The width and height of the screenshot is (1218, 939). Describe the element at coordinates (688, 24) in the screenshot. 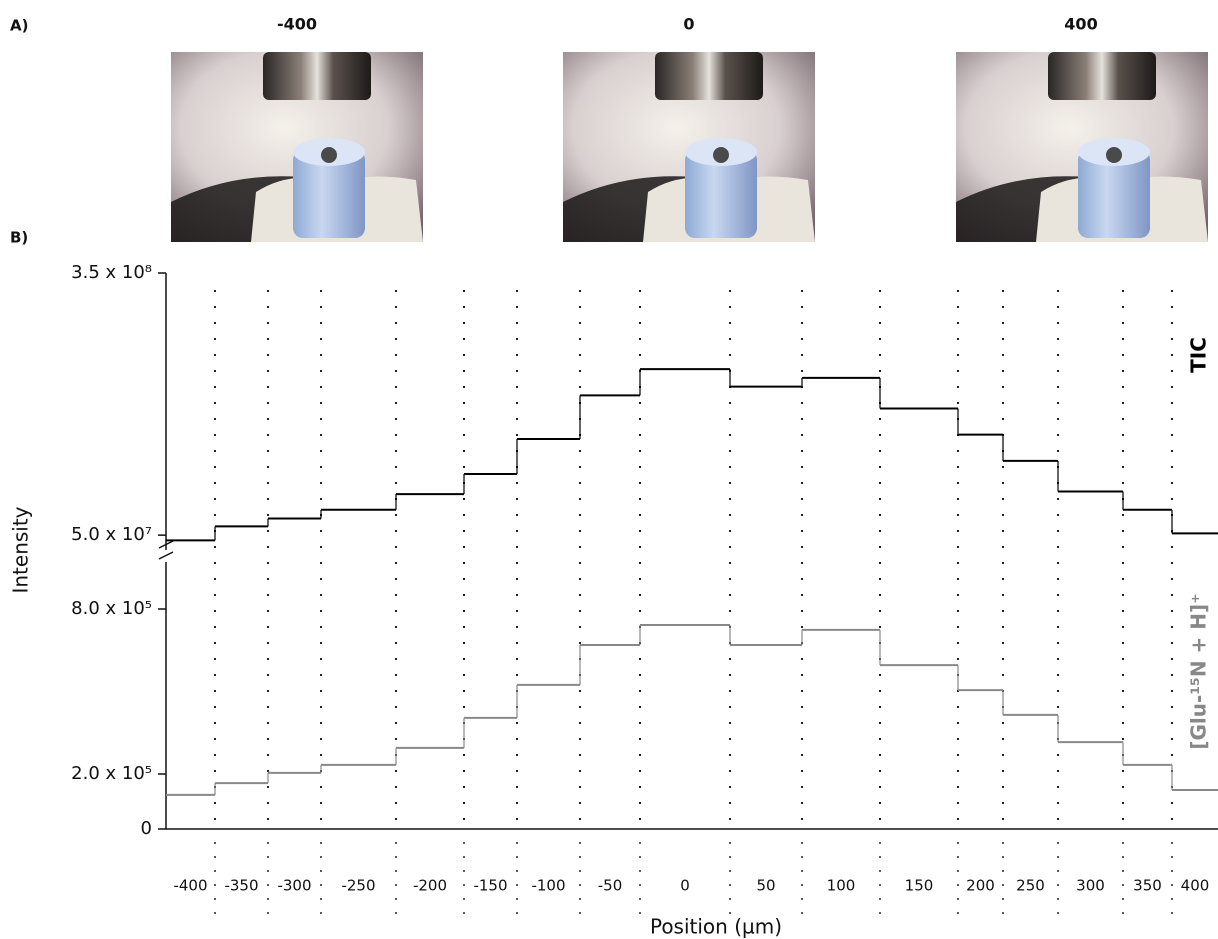

I see `photo-label: 0` at that location.